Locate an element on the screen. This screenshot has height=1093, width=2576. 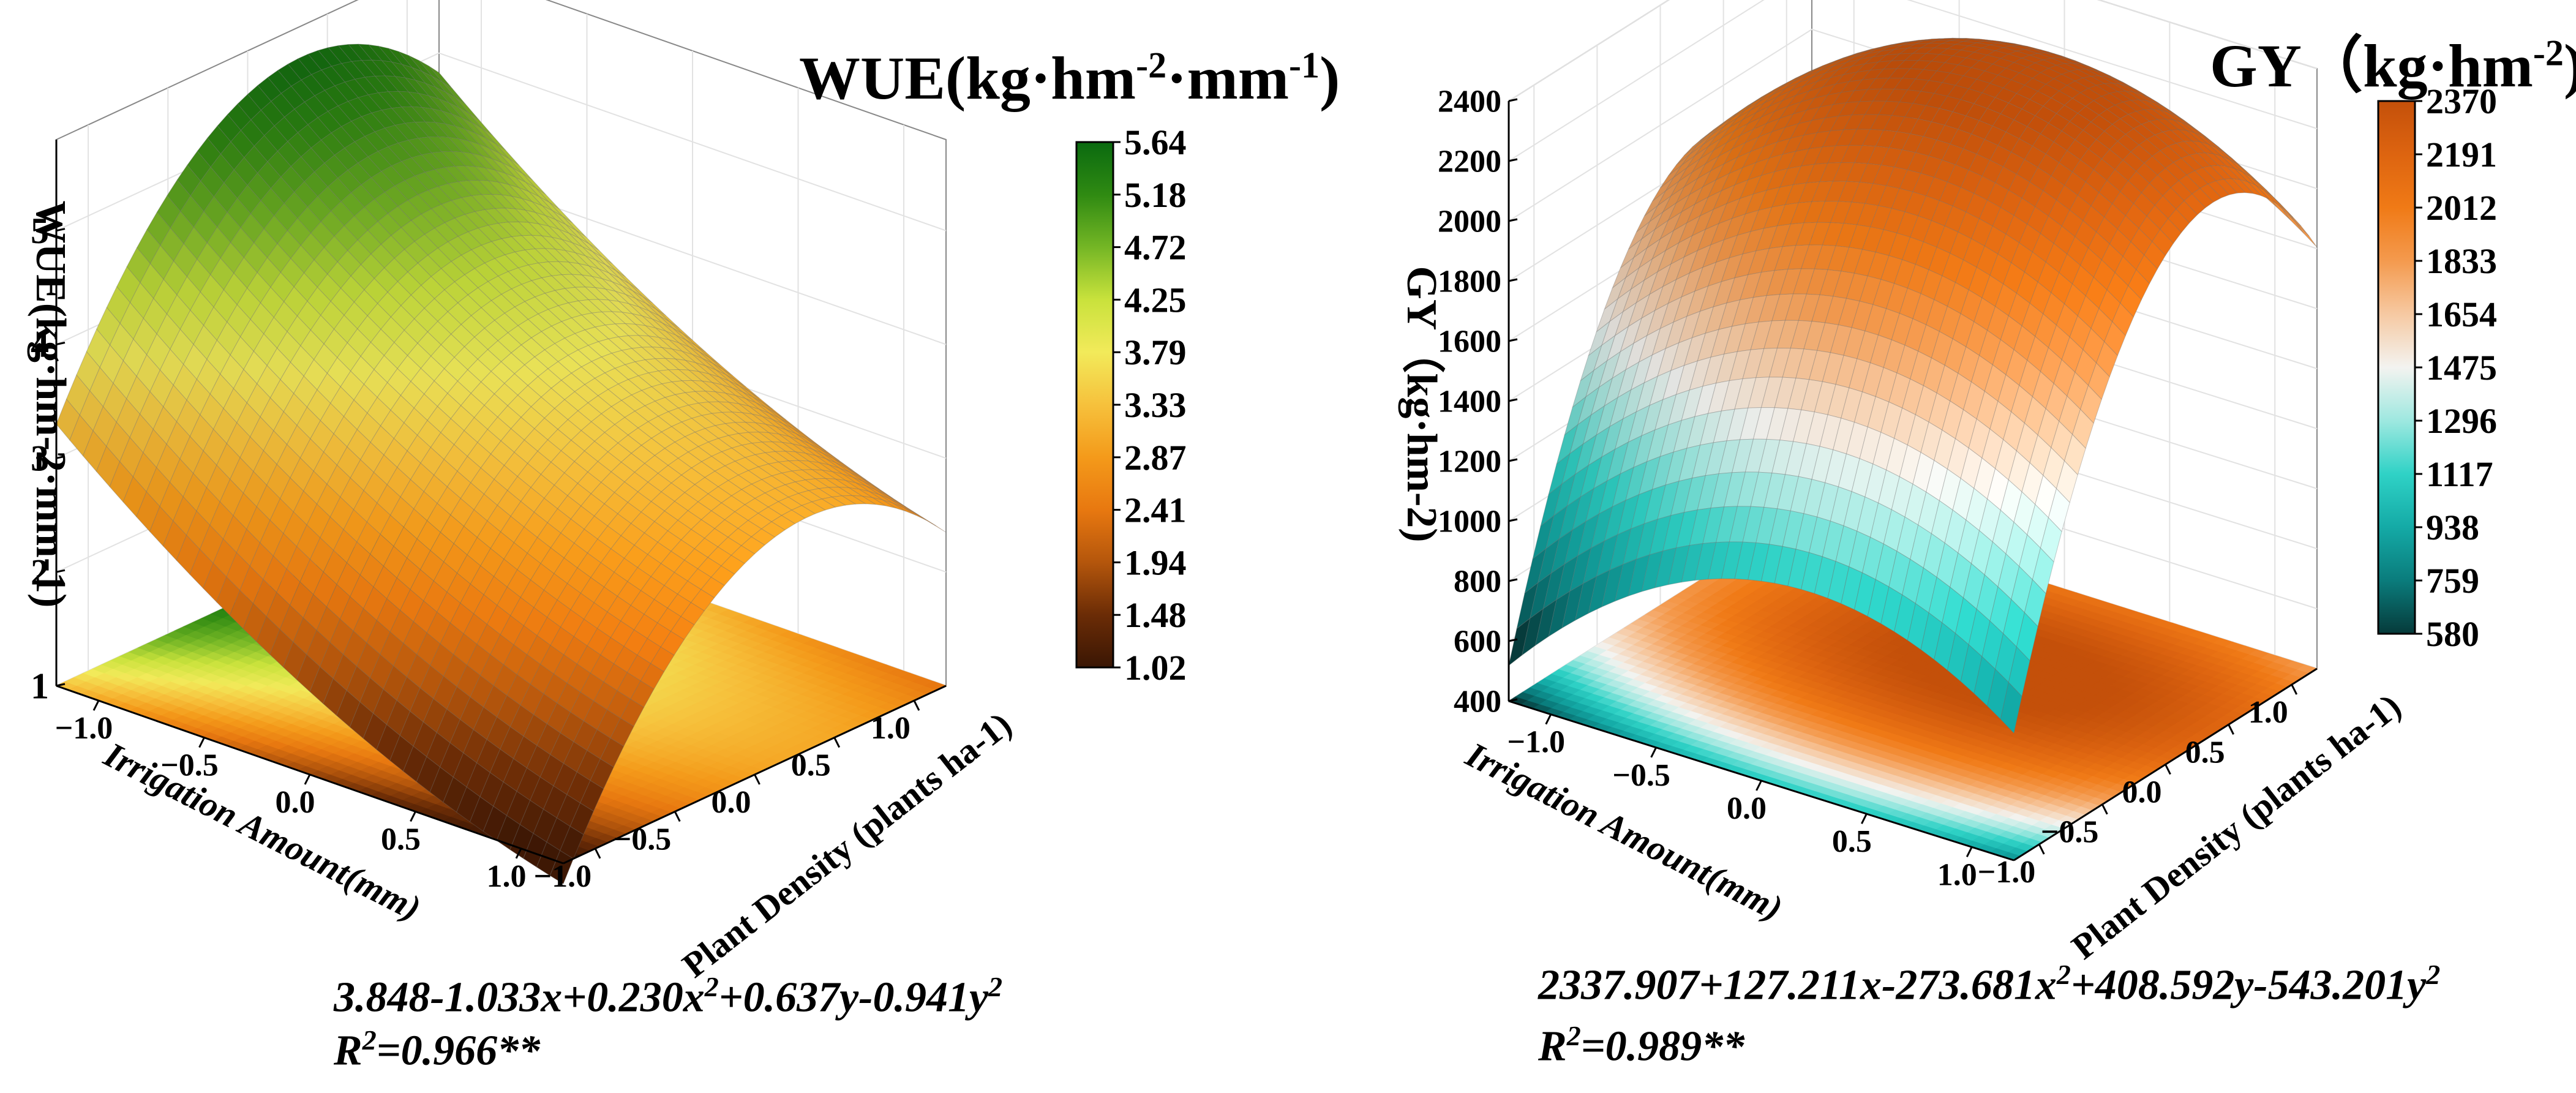
x-tick-label: 0.5 is located at coordinates (401, 840).